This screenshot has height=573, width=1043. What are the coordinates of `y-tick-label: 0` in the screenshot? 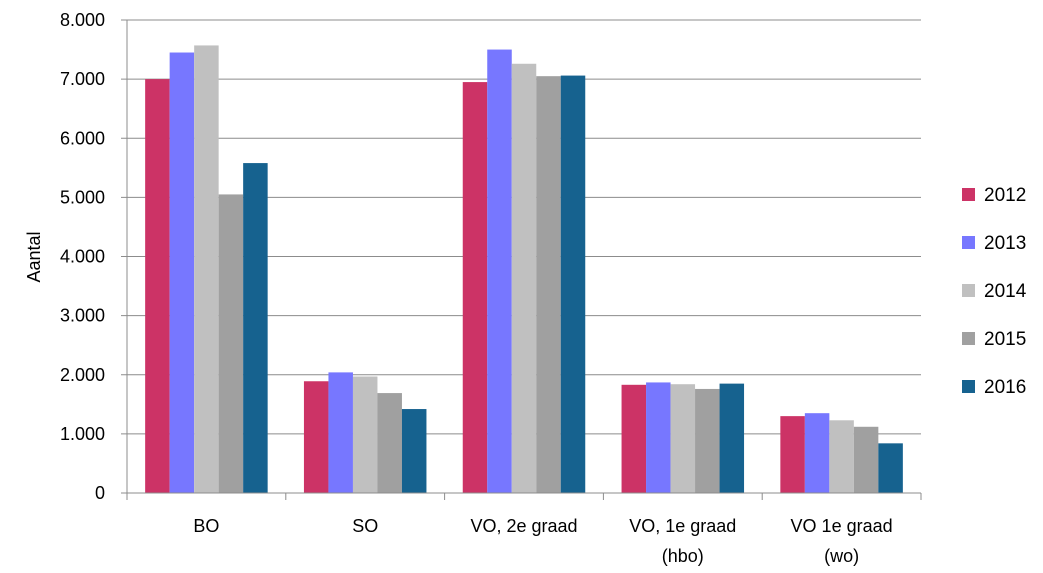 It's located at (100, 493).